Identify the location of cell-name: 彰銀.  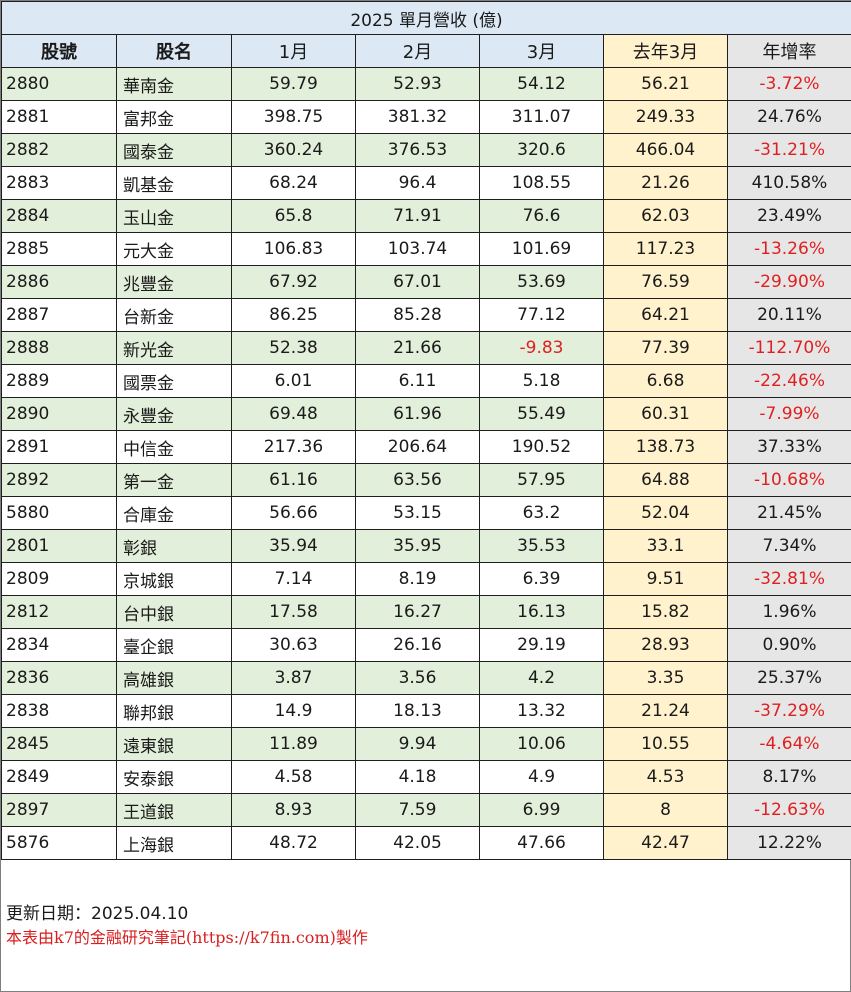
(174, 546).